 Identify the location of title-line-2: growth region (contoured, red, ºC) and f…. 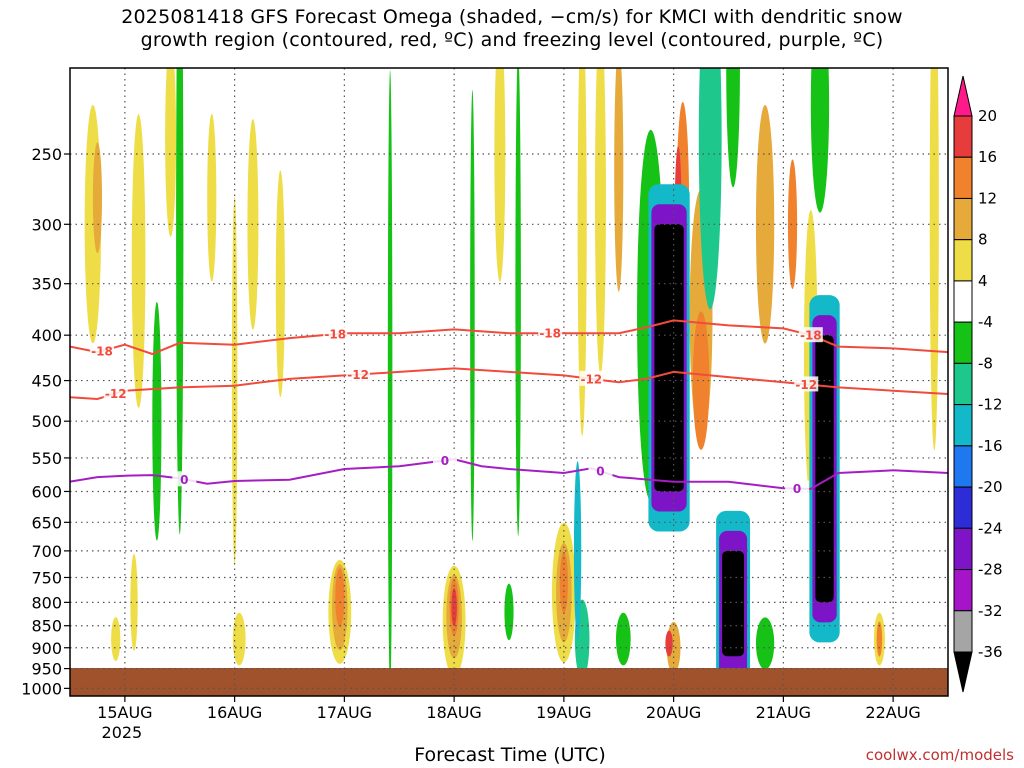
(512, 40).